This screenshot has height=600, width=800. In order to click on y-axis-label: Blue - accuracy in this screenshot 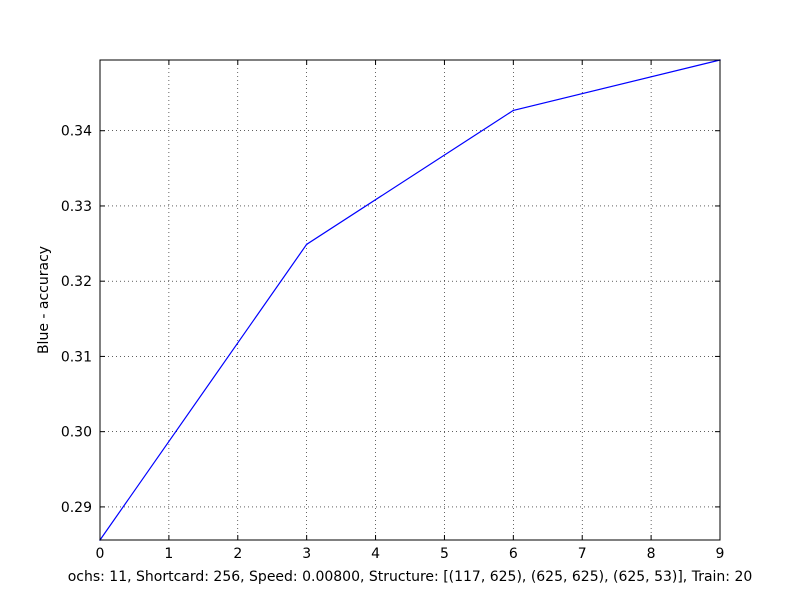, I will do `click(44, 300)`.